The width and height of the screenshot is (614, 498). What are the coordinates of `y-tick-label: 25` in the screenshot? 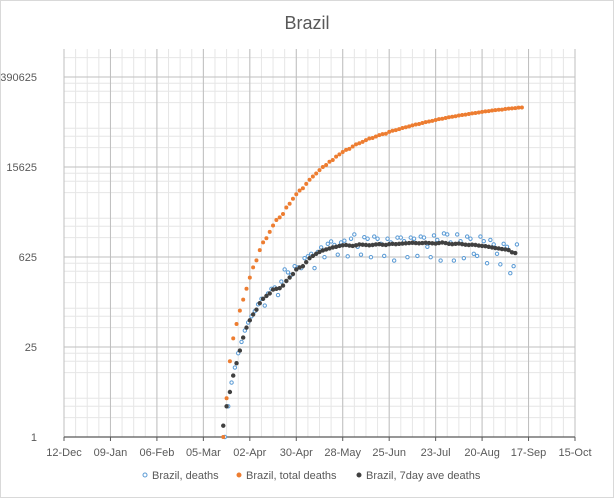 It's located at (31, 348).